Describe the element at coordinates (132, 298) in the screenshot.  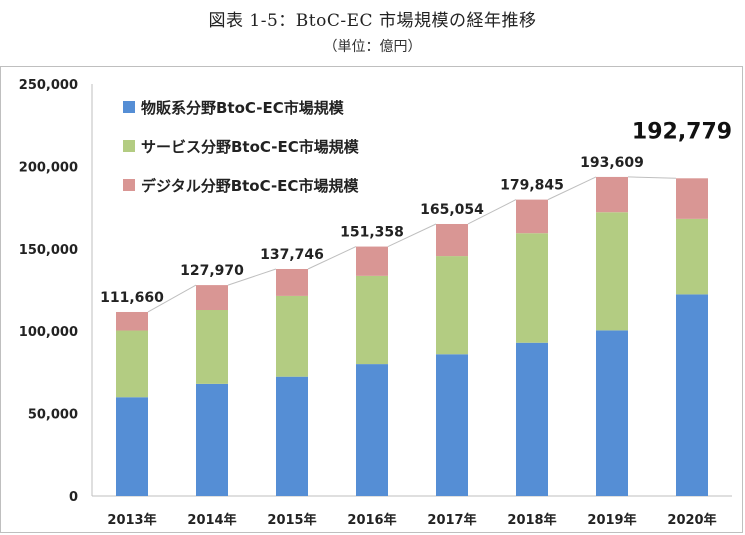
I see `total-label: 111,660` at that location.